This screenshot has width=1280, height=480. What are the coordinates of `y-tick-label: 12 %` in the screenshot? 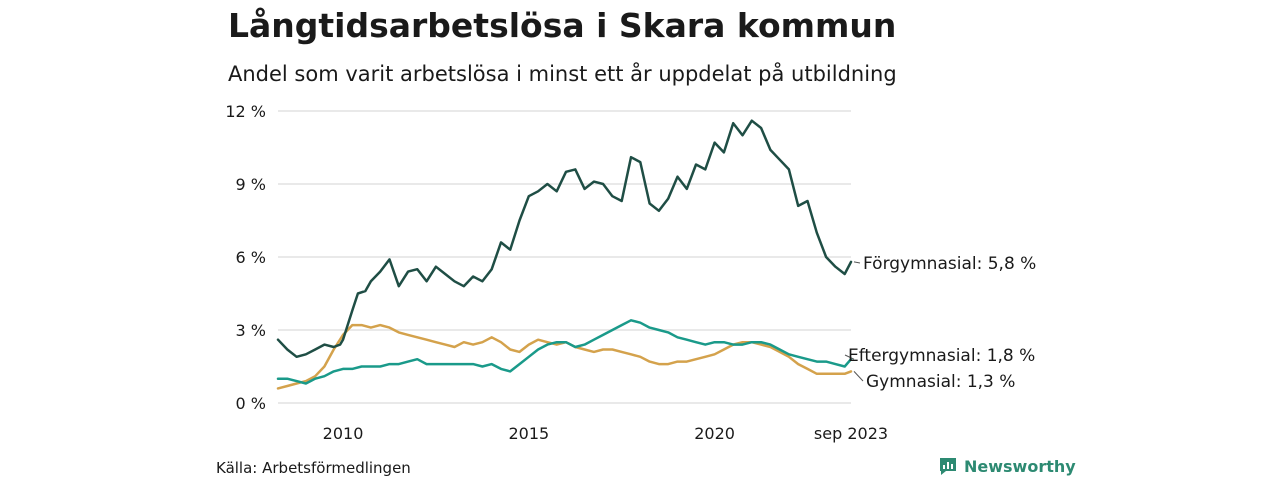 It's located at (245, 111).